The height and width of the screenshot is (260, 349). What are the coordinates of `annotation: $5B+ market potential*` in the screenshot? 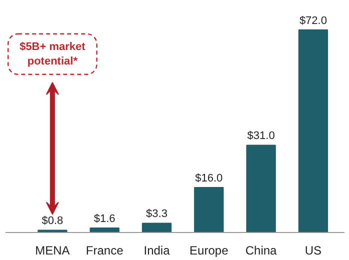 It's located at (53, 54).